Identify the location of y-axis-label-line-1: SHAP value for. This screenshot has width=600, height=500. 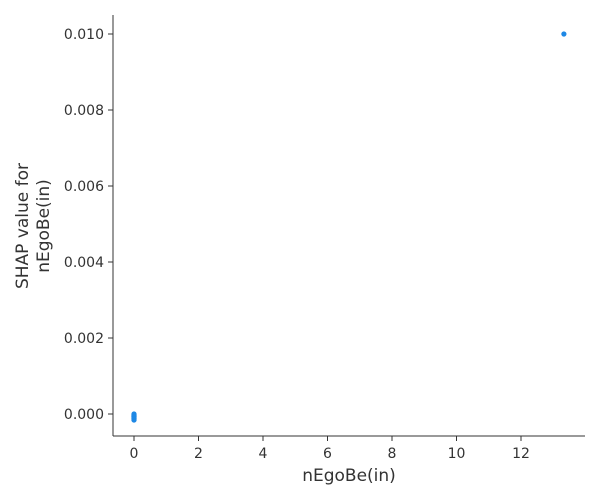
(23, 226).